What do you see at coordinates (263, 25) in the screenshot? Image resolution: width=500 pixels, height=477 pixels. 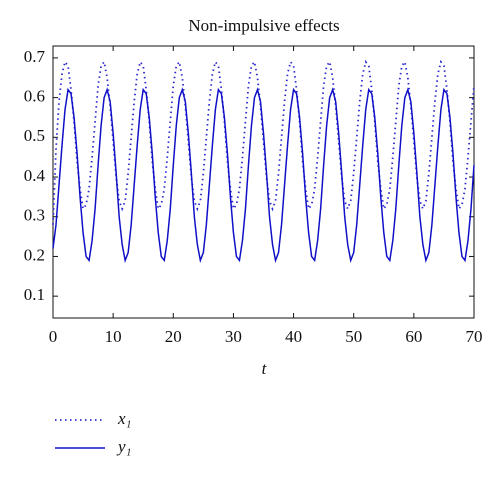 I see `chart-title: Non-impulsive effects` at bounding box center [263, 25].